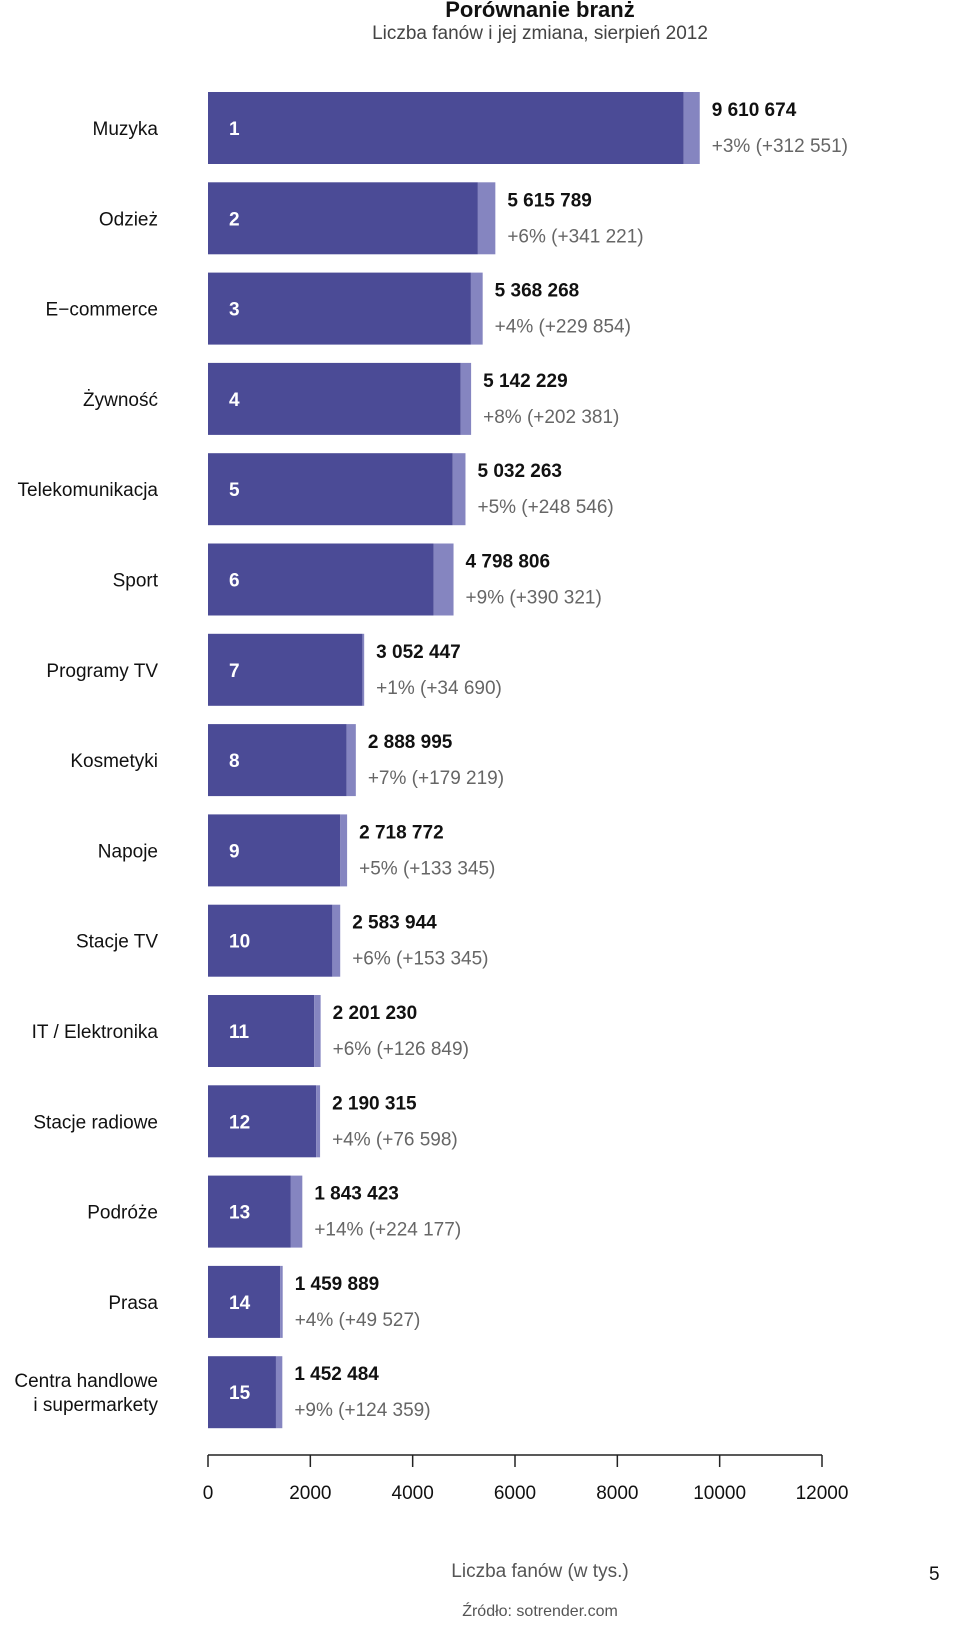 The width and height of the screenshot is (960, 1627). What do you see at coordinates (395, 1139) in the screenshot?
I see `change-value-label: +4% (+76 598)` at bounding box center [395, 1139].